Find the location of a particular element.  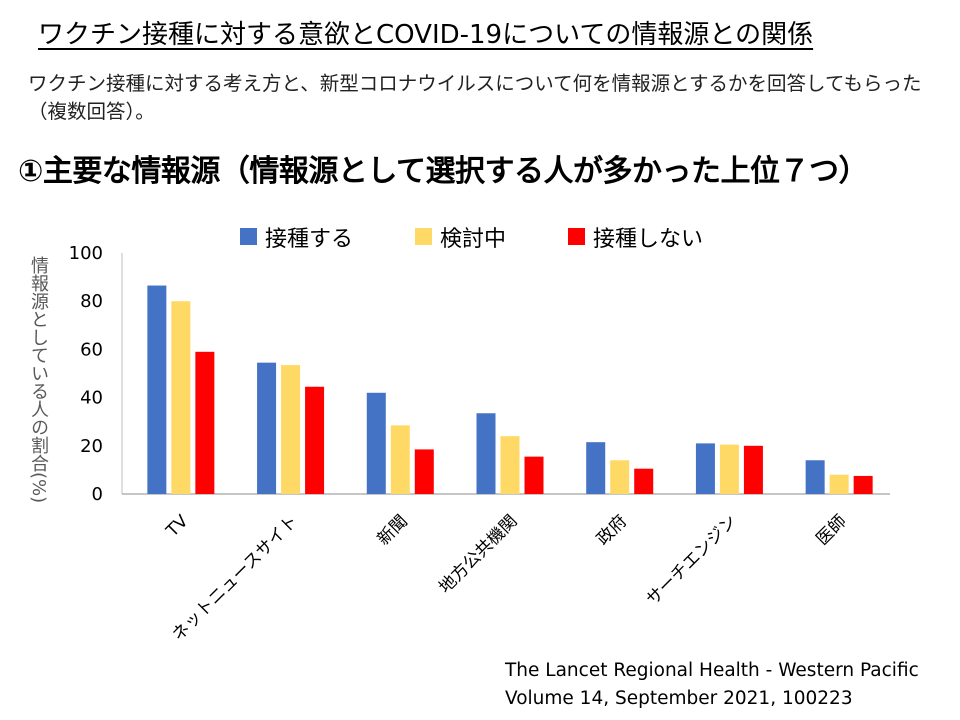

y-axis-label-container: 情報源としている人の割合(%) is located at coordinates (38, 380).